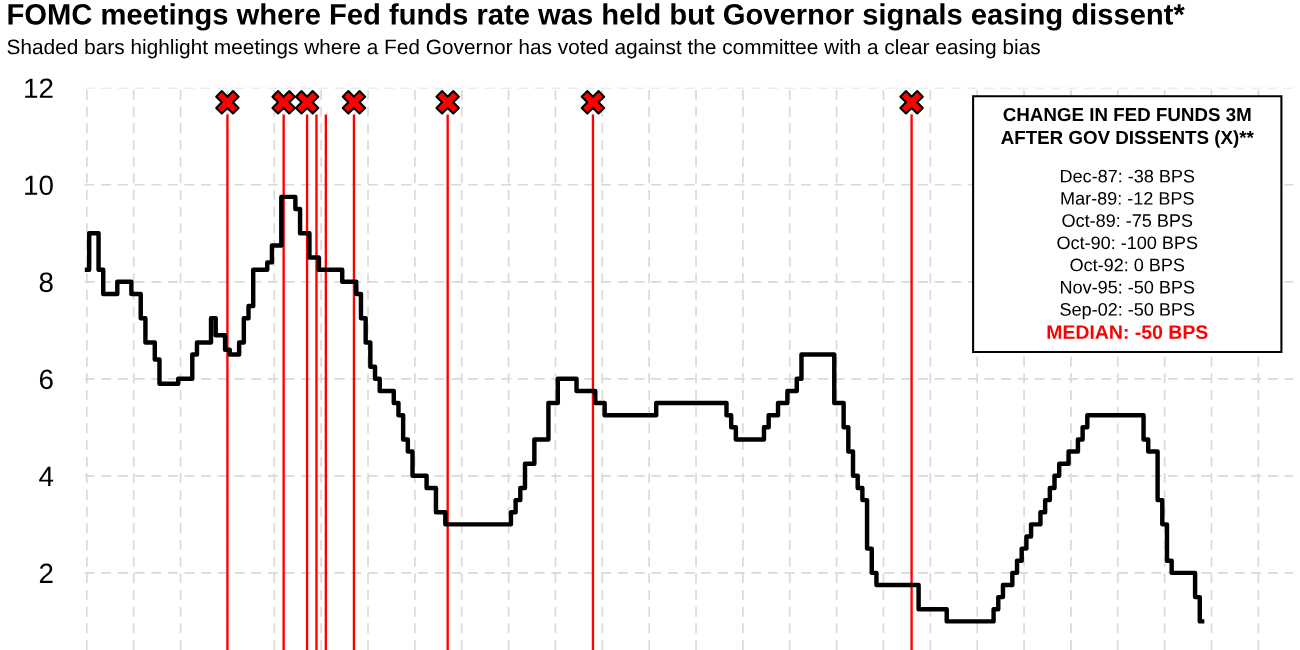 This screenshot has height=650, width=1300. Describe the element at coordinates (46, 282) in the screenshot. I see `y-tick-label: 8` at that location.